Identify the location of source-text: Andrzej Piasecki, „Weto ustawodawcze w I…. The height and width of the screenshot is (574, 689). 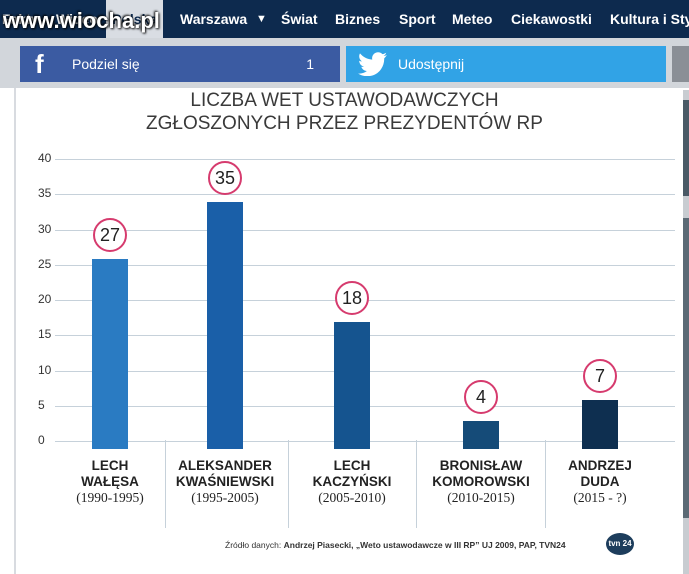
(424, 545).